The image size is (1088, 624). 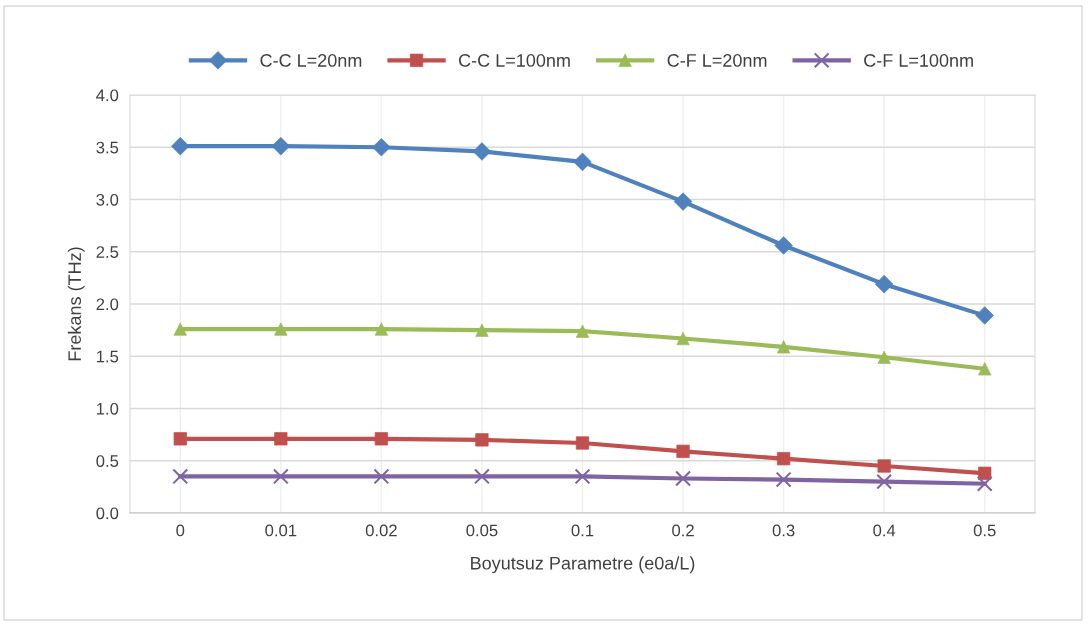 What do you see at coordinates (76, 304) in the screenshot?
I see `y-axis-title: Frekans (THz)` at bounding box center [76, 304].